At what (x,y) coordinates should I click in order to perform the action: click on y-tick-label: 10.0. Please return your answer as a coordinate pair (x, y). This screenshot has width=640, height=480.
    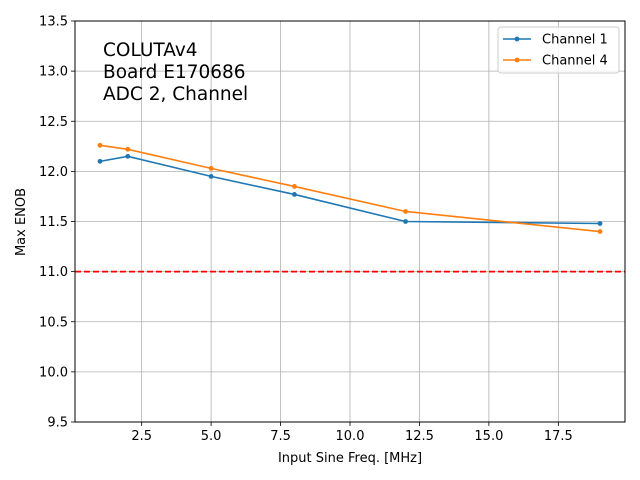
    Looking at the image, I should click on (53, 372).